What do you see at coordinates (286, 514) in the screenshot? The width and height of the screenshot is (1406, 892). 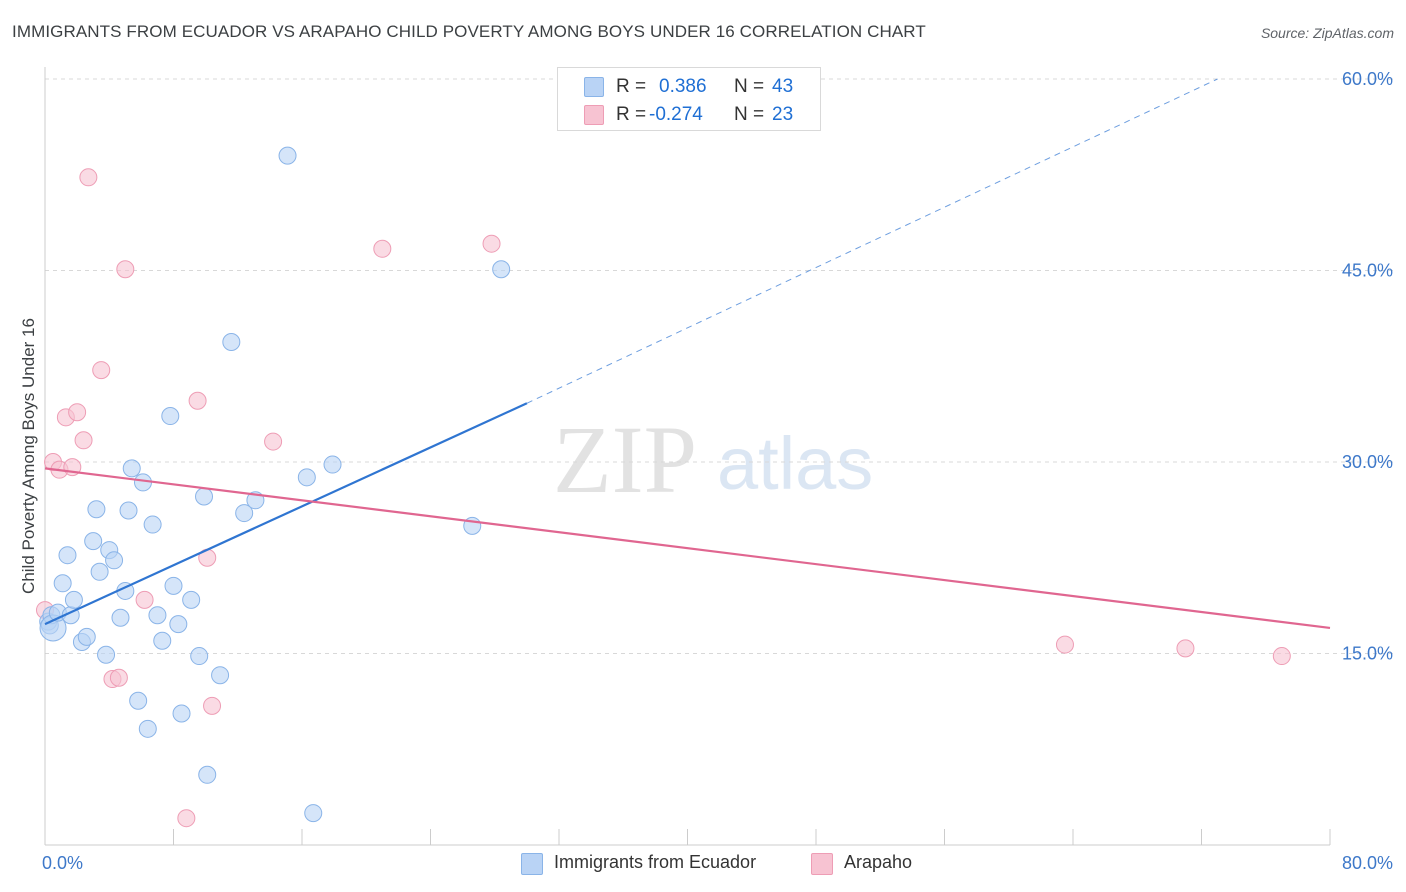 I see `ecuador-trend-line` at bounding box center [286, 514].